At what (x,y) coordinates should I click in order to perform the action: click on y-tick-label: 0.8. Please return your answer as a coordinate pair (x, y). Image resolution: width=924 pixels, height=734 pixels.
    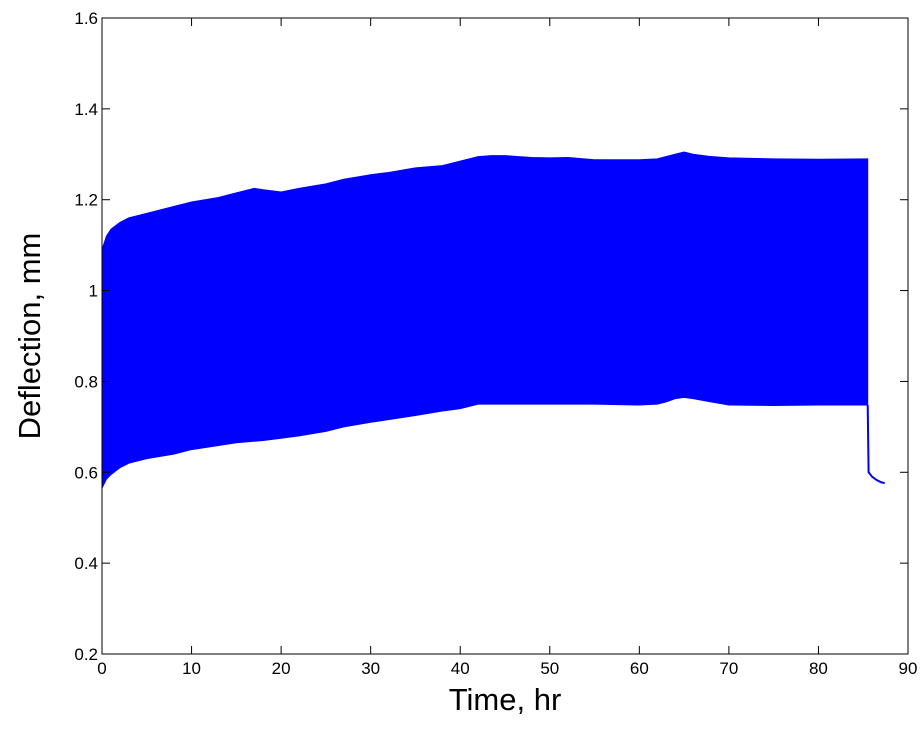
    Looking at the image, I should click on (86, 381).